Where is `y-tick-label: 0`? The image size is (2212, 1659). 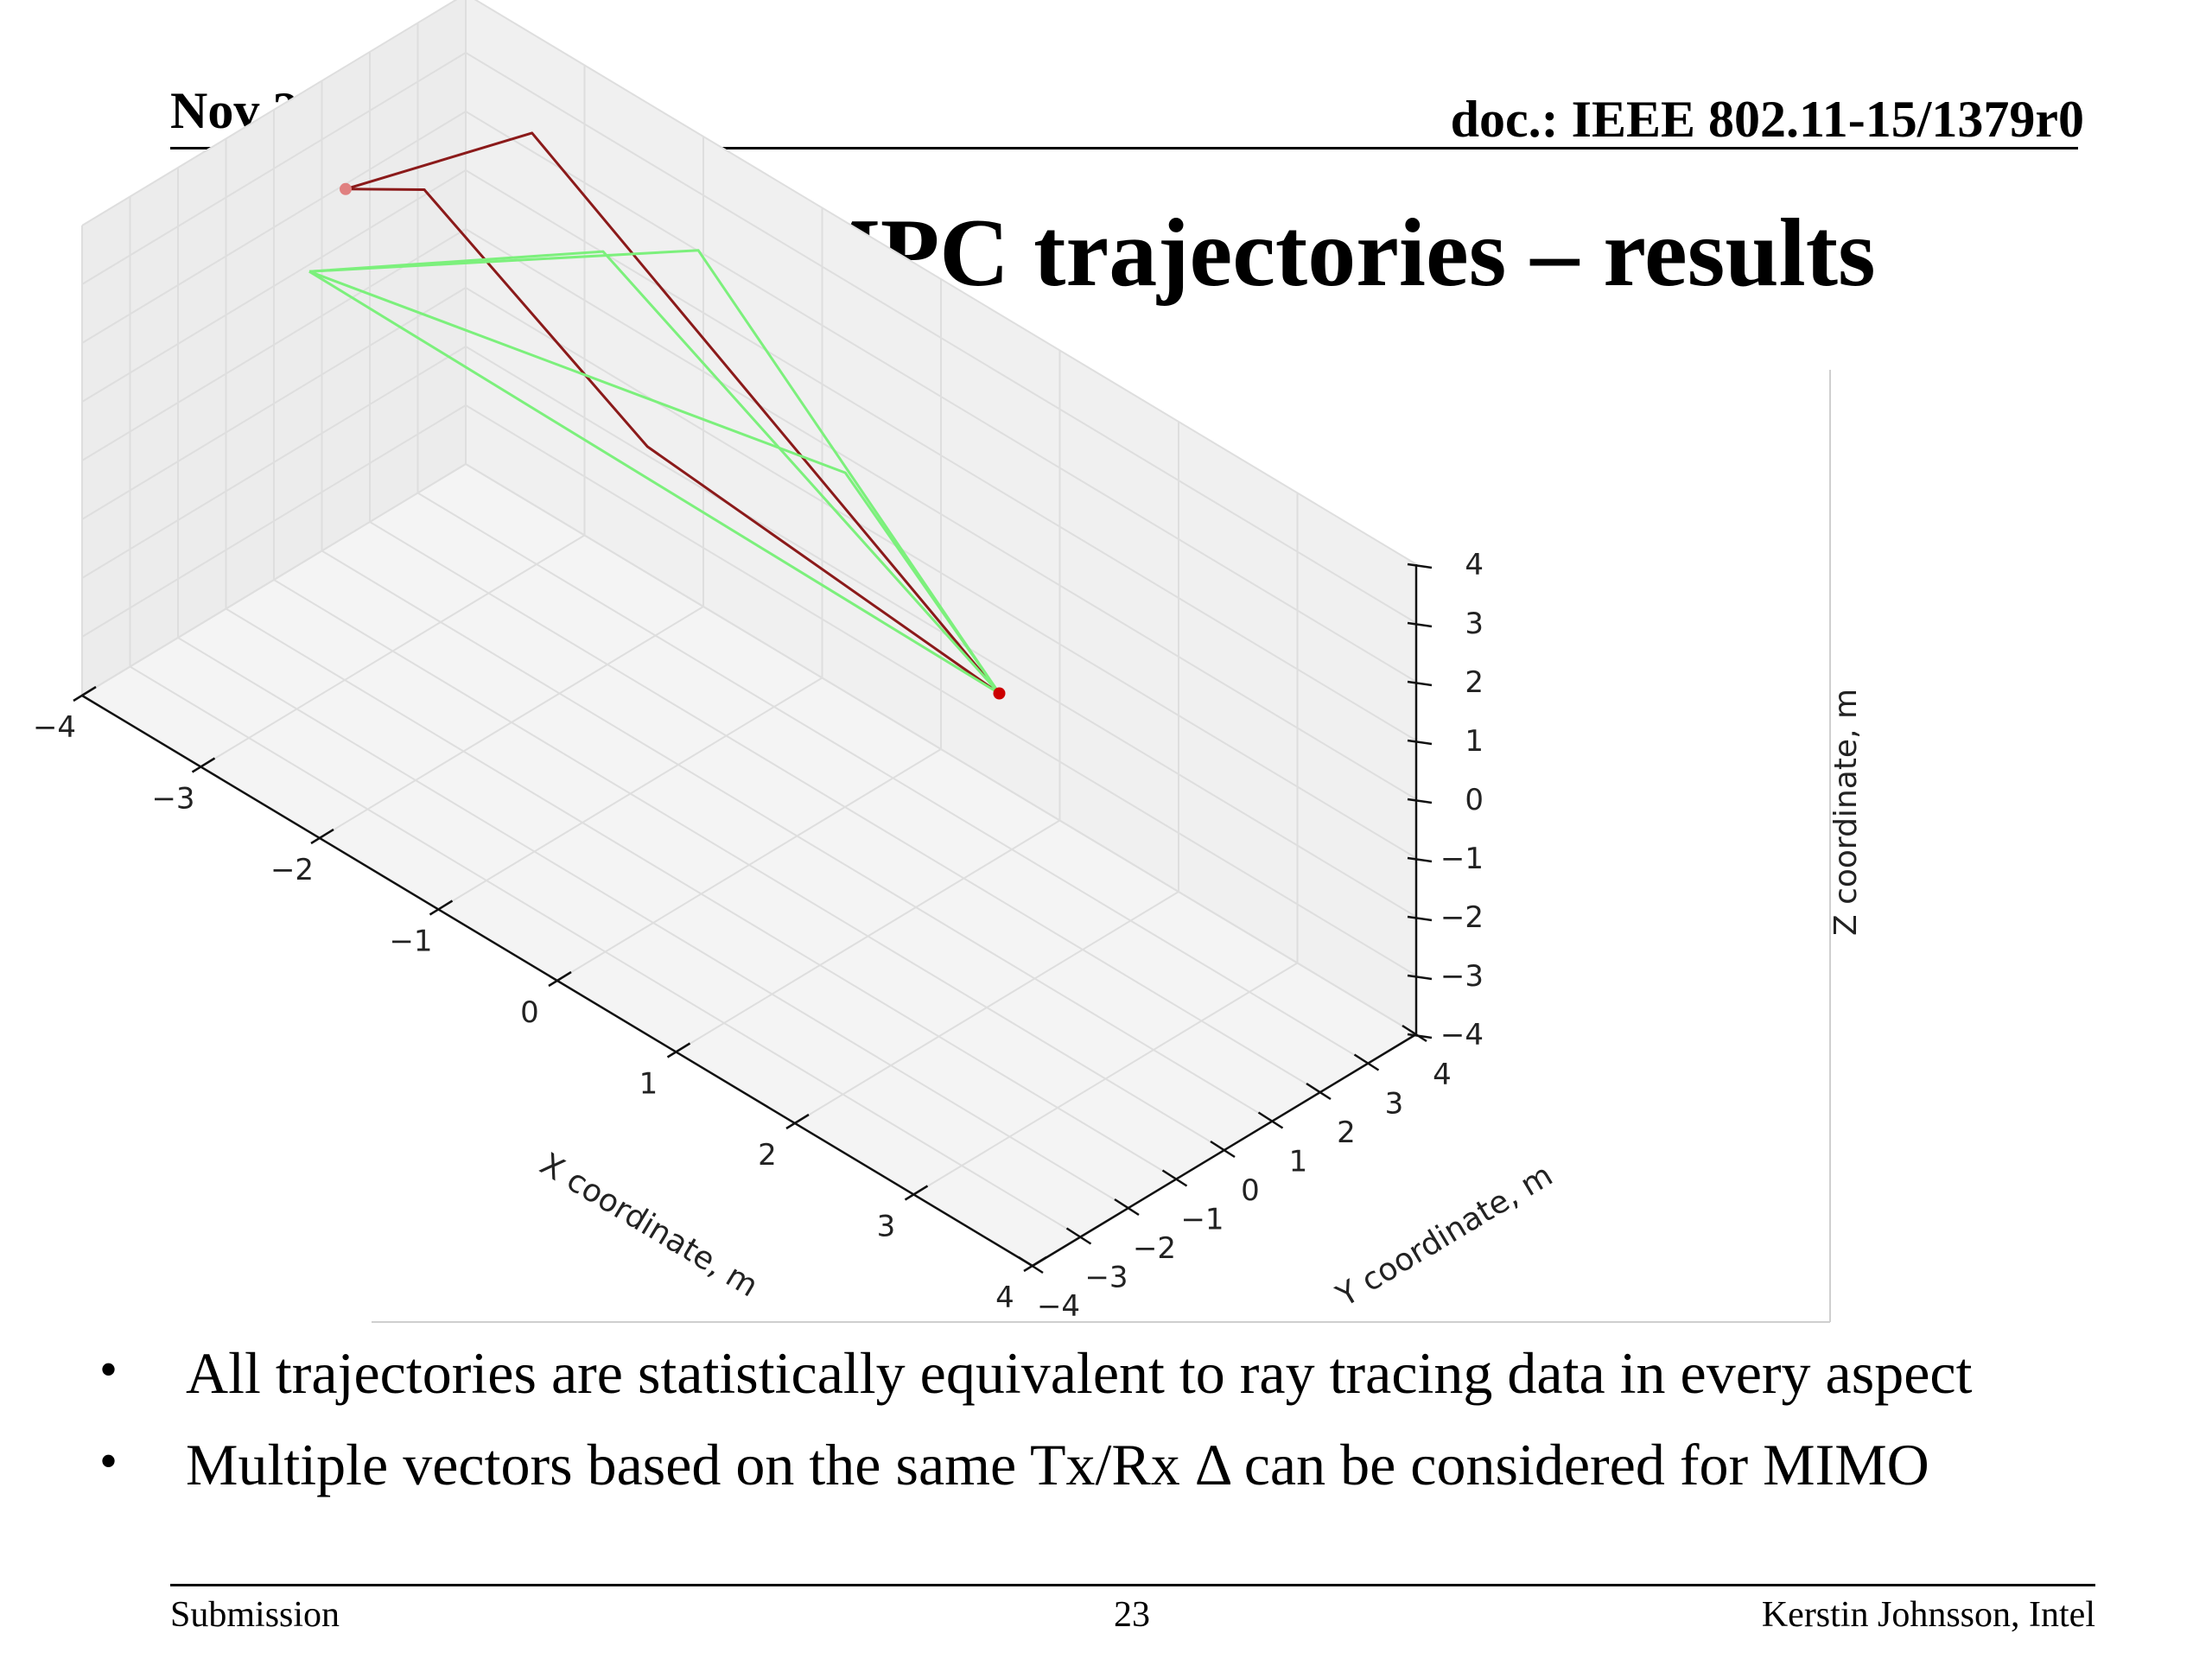 y-tick-label: 0 is located at coordinates (1250, 1190).